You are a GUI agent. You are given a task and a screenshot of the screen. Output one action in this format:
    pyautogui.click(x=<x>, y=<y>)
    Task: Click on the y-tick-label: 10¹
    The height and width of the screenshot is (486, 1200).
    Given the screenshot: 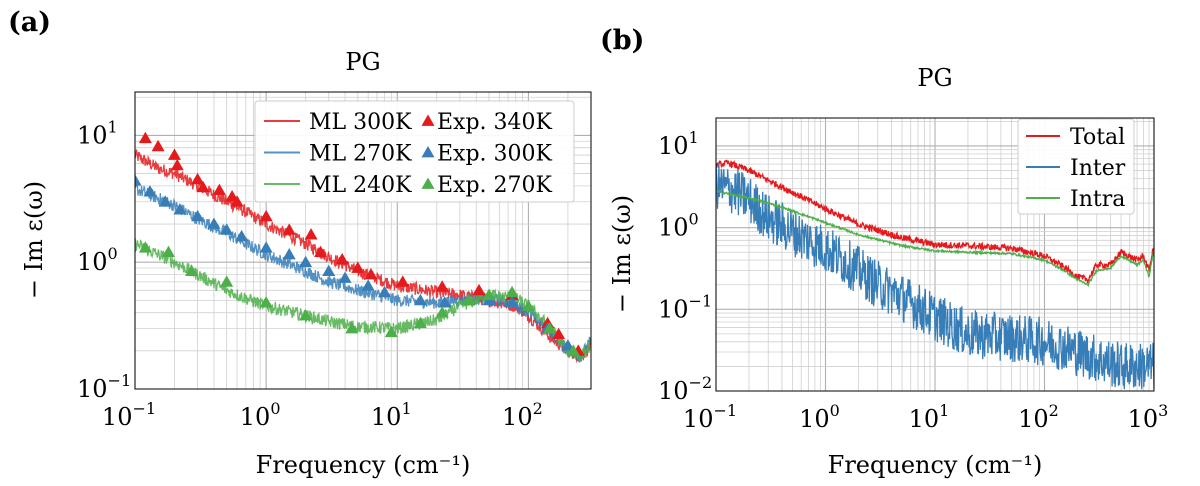 What is the action you would take?
    pyautogui.click(x=97, y=133)
    